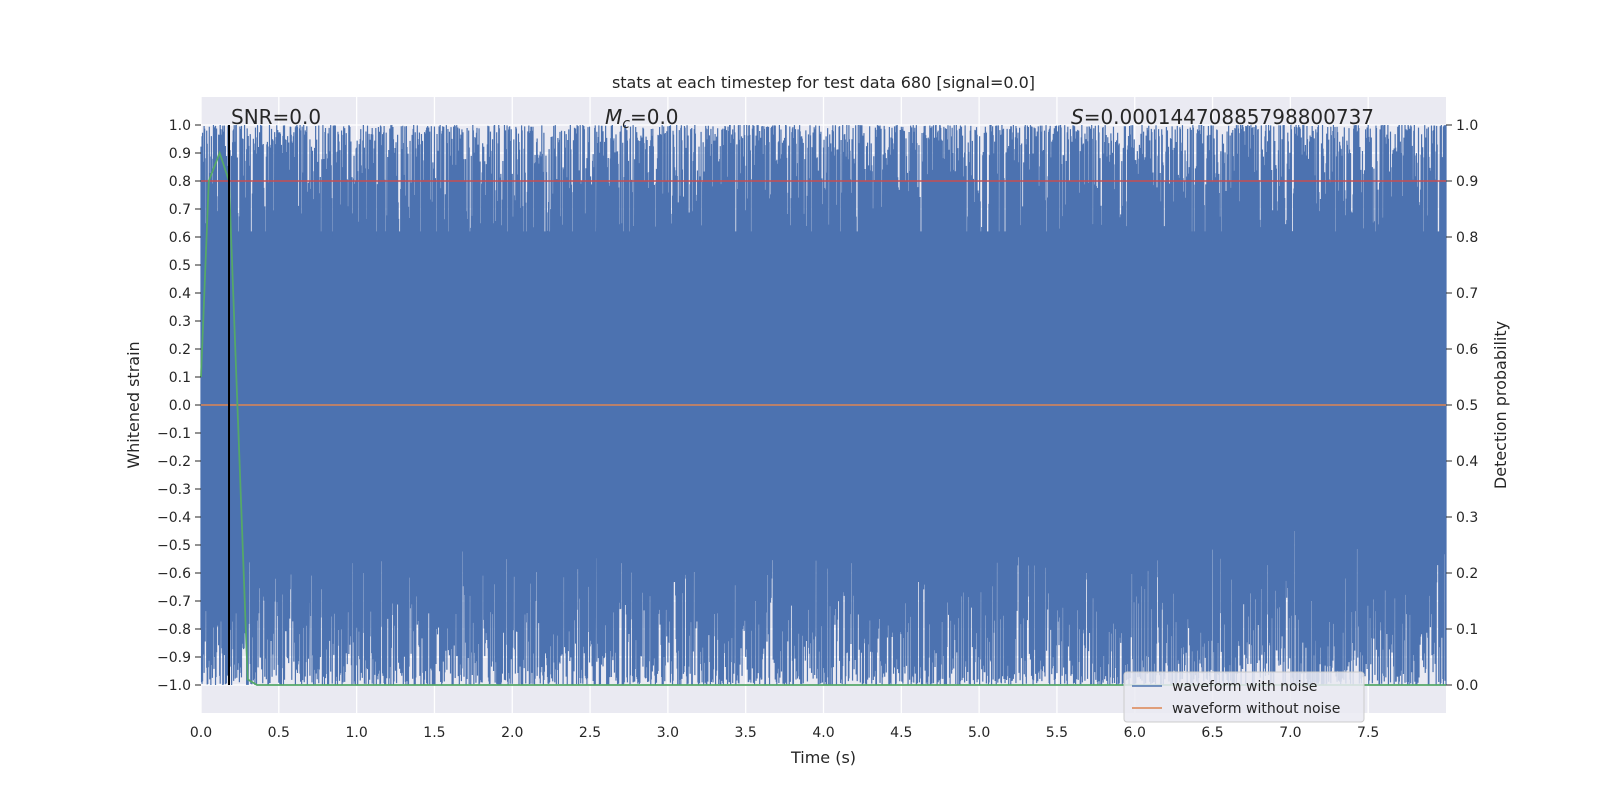  What do you see at coordinates (901, 733) in the screenshot?
I see `x-tick-label: 4.5` at bounding box center [901, 733].